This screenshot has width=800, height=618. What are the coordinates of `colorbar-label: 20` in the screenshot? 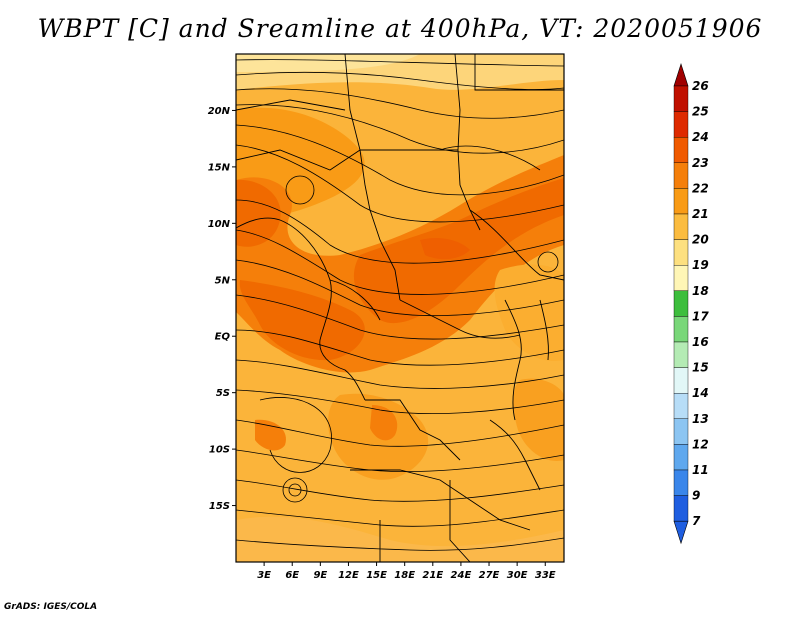 It's located at (700, 240).